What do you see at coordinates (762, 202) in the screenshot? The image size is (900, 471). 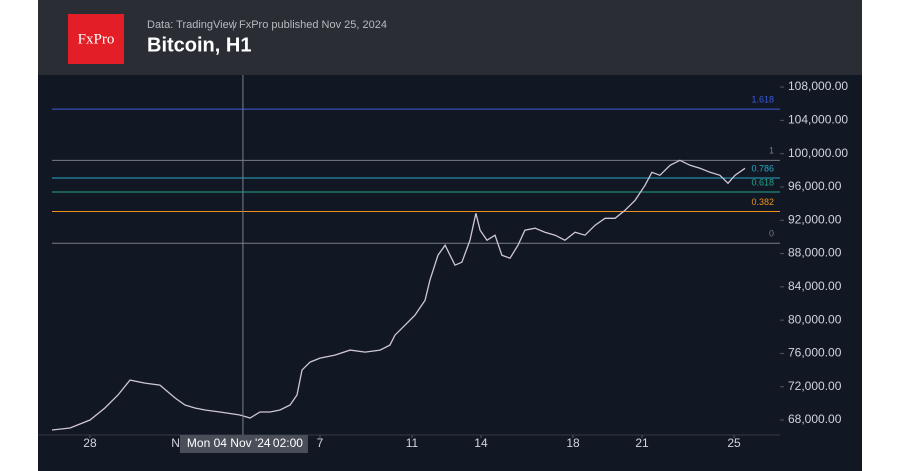 I see `fib-label: 0.382` at bounding box center [762, 202].